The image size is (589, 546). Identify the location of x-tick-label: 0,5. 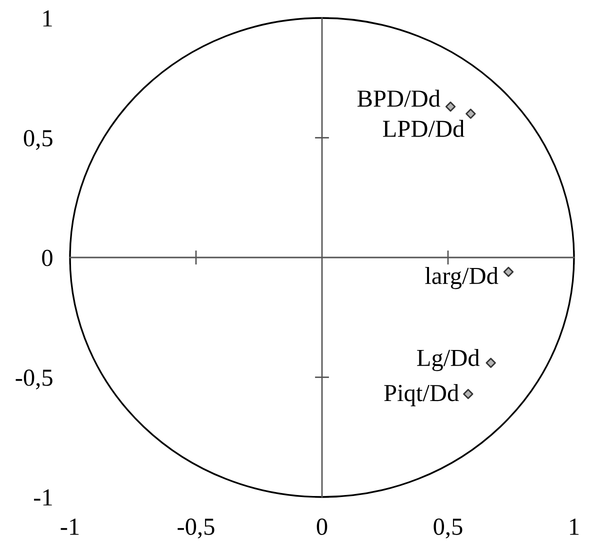
(448, 528).